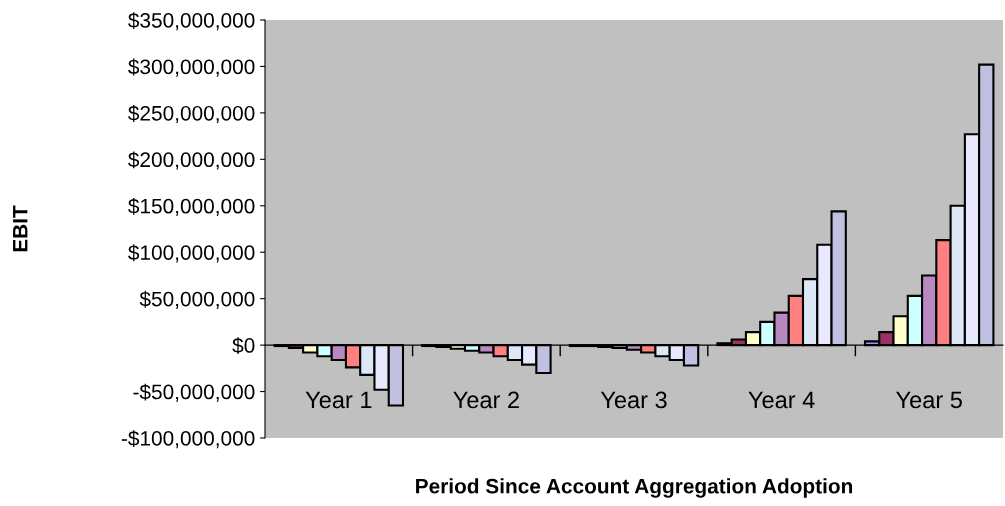  What do you see at coordinates (633, 400) in the screenshot?
I see `x-tick-label: Year 3` at bounding box center [633, 400].